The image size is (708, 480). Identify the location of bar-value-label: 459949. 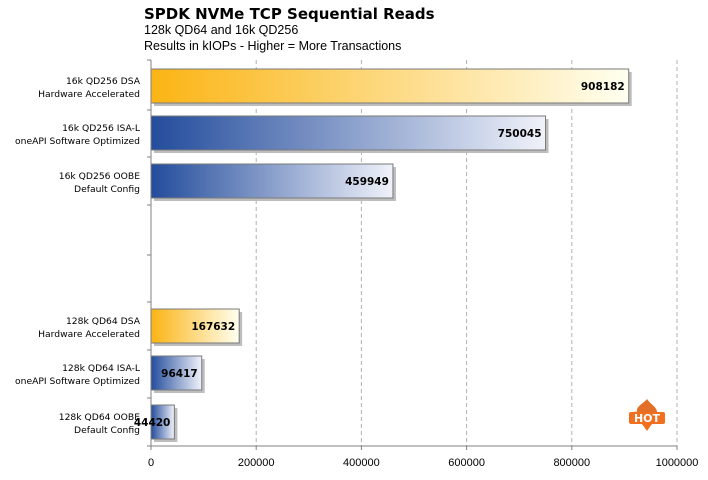
(367, 182).